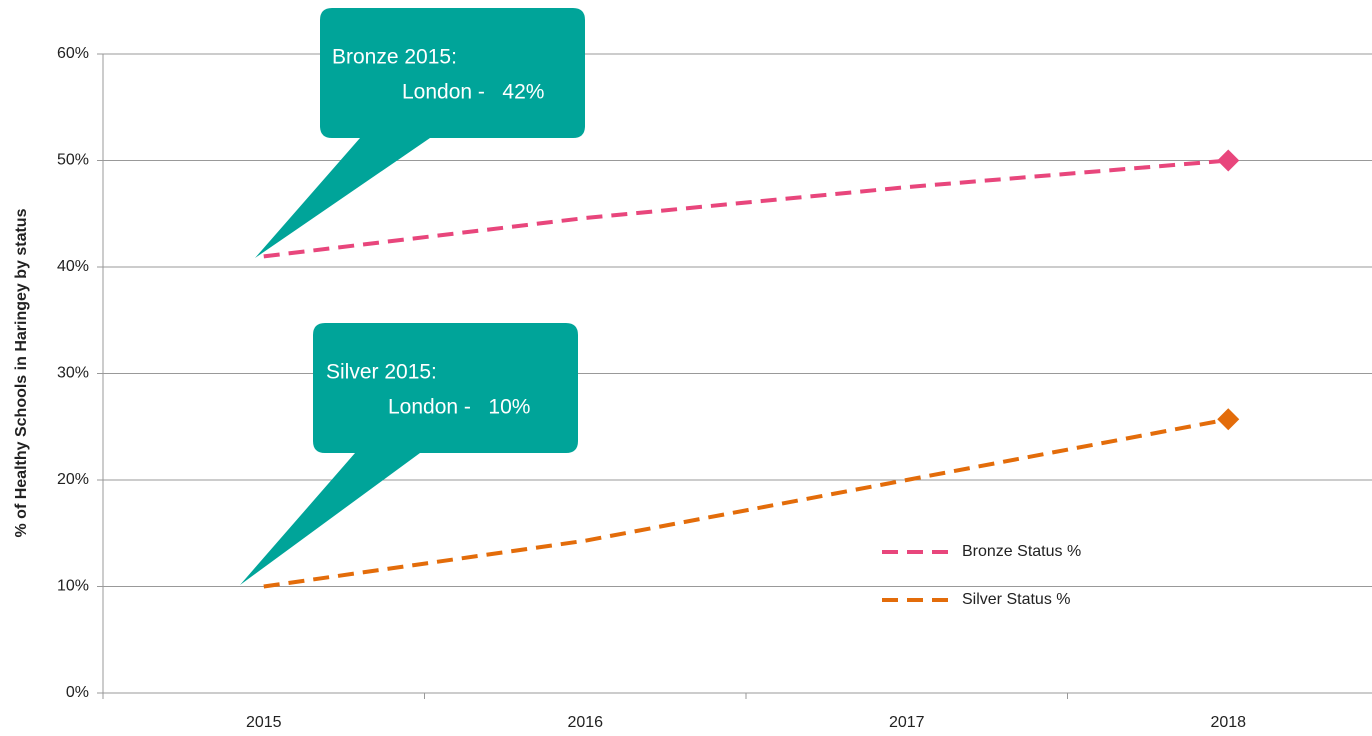 This screenshot has height=736, width=1372. I want to click on callout-text: Bronze 2015:, so click(394, 57).